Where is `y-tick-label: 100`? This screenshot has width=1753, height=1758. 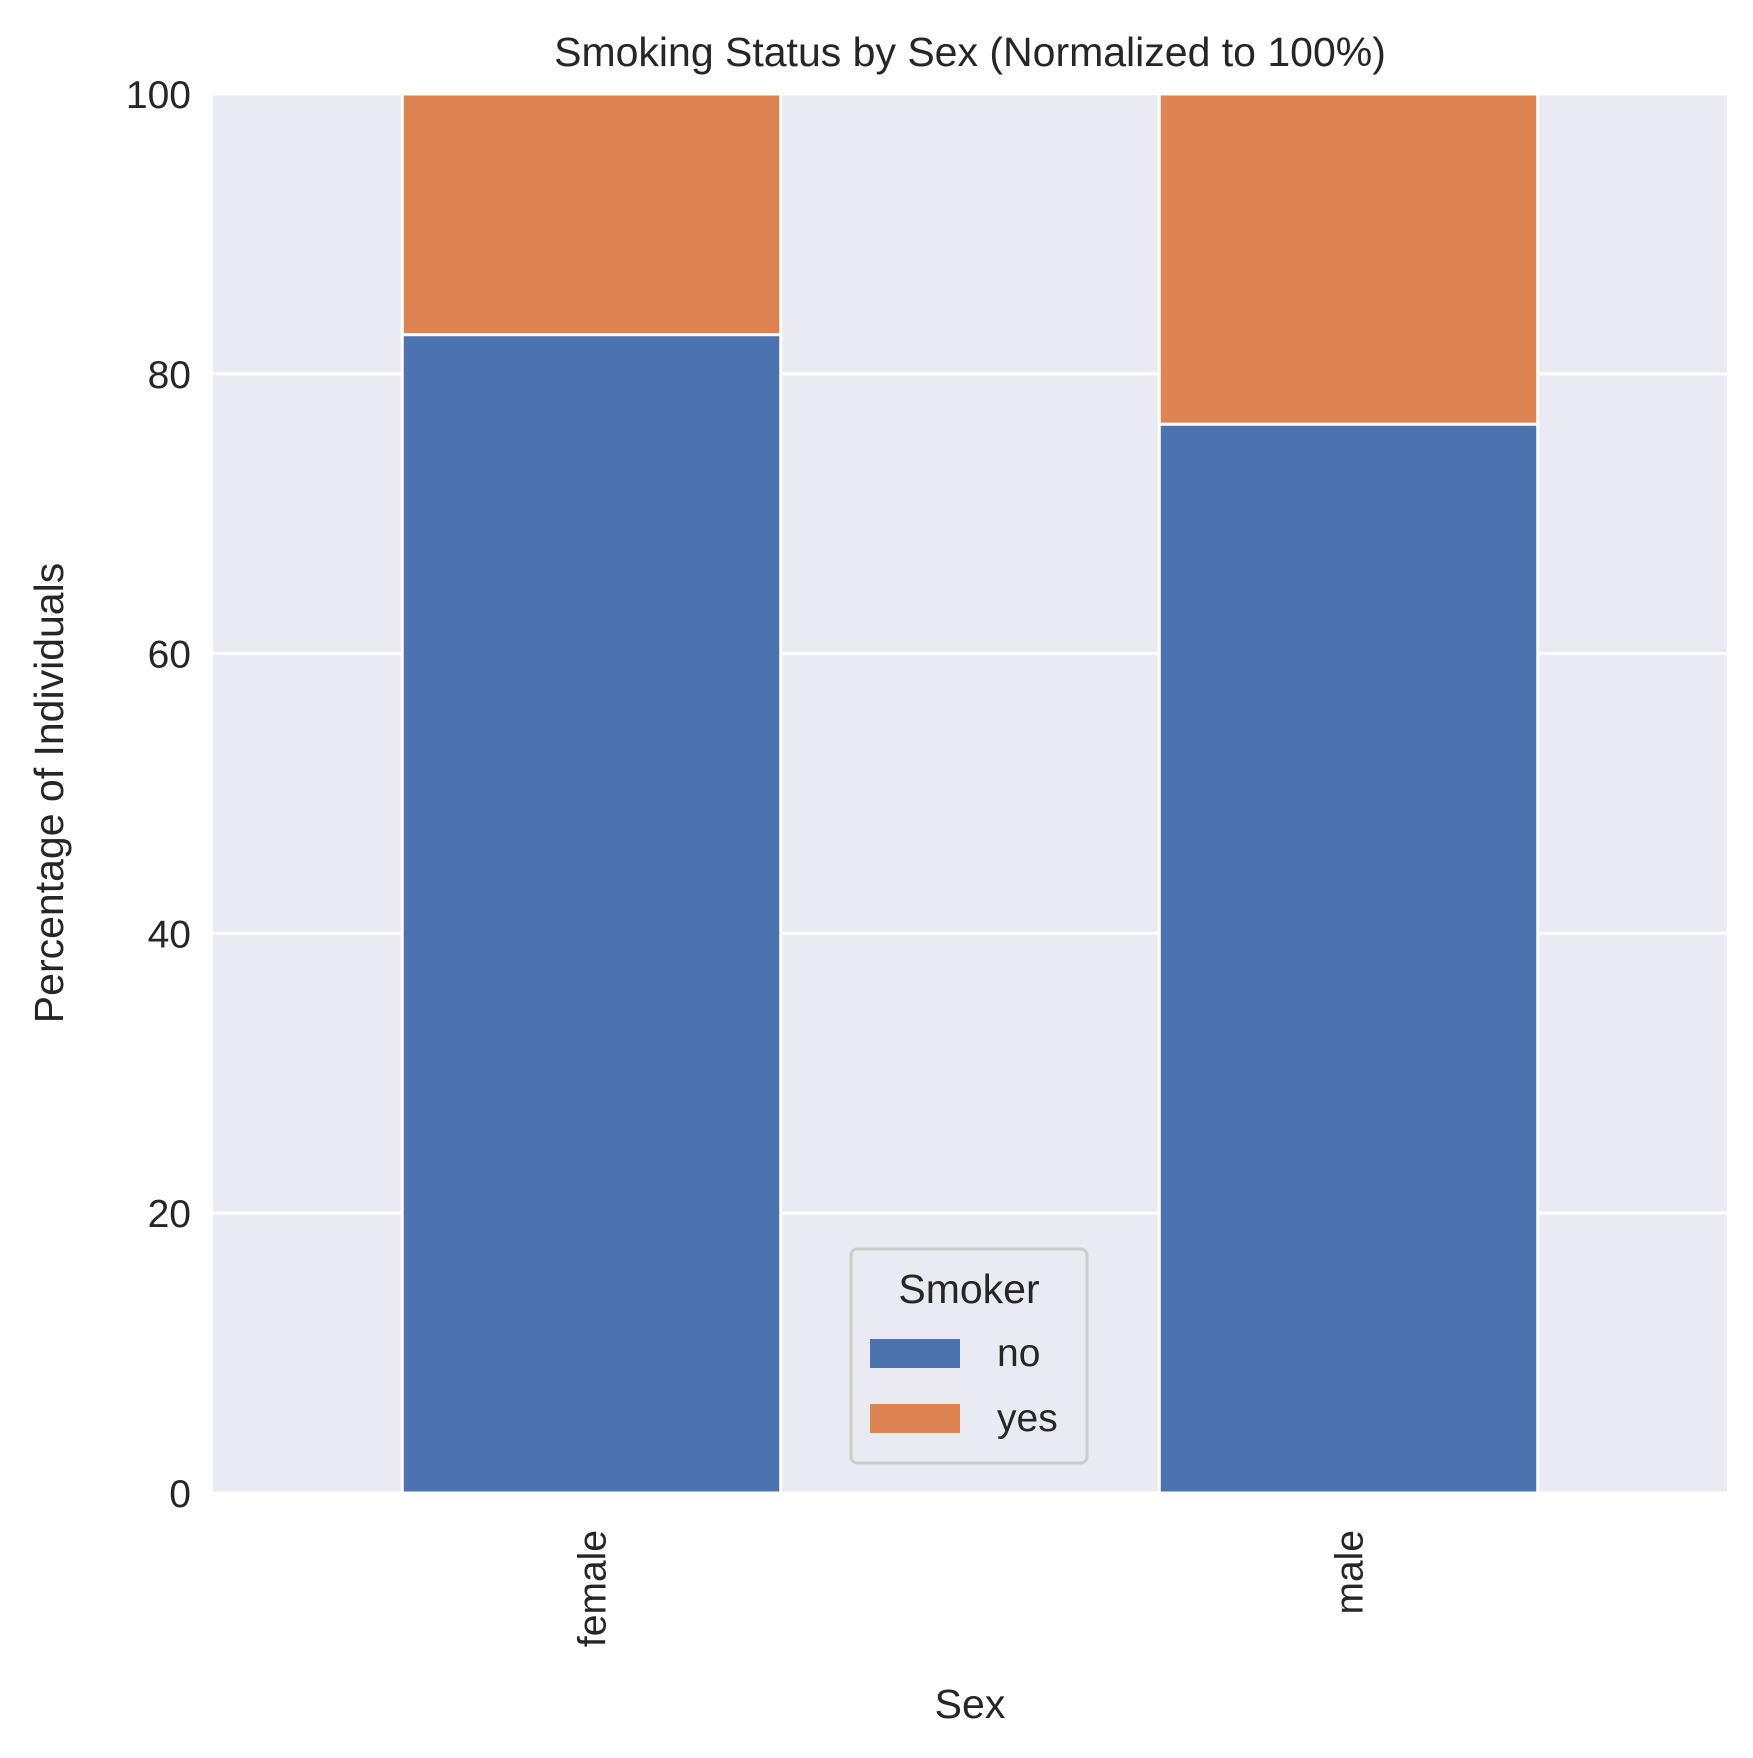 y-tick-label: 100 is located at coordinates (158, 95).